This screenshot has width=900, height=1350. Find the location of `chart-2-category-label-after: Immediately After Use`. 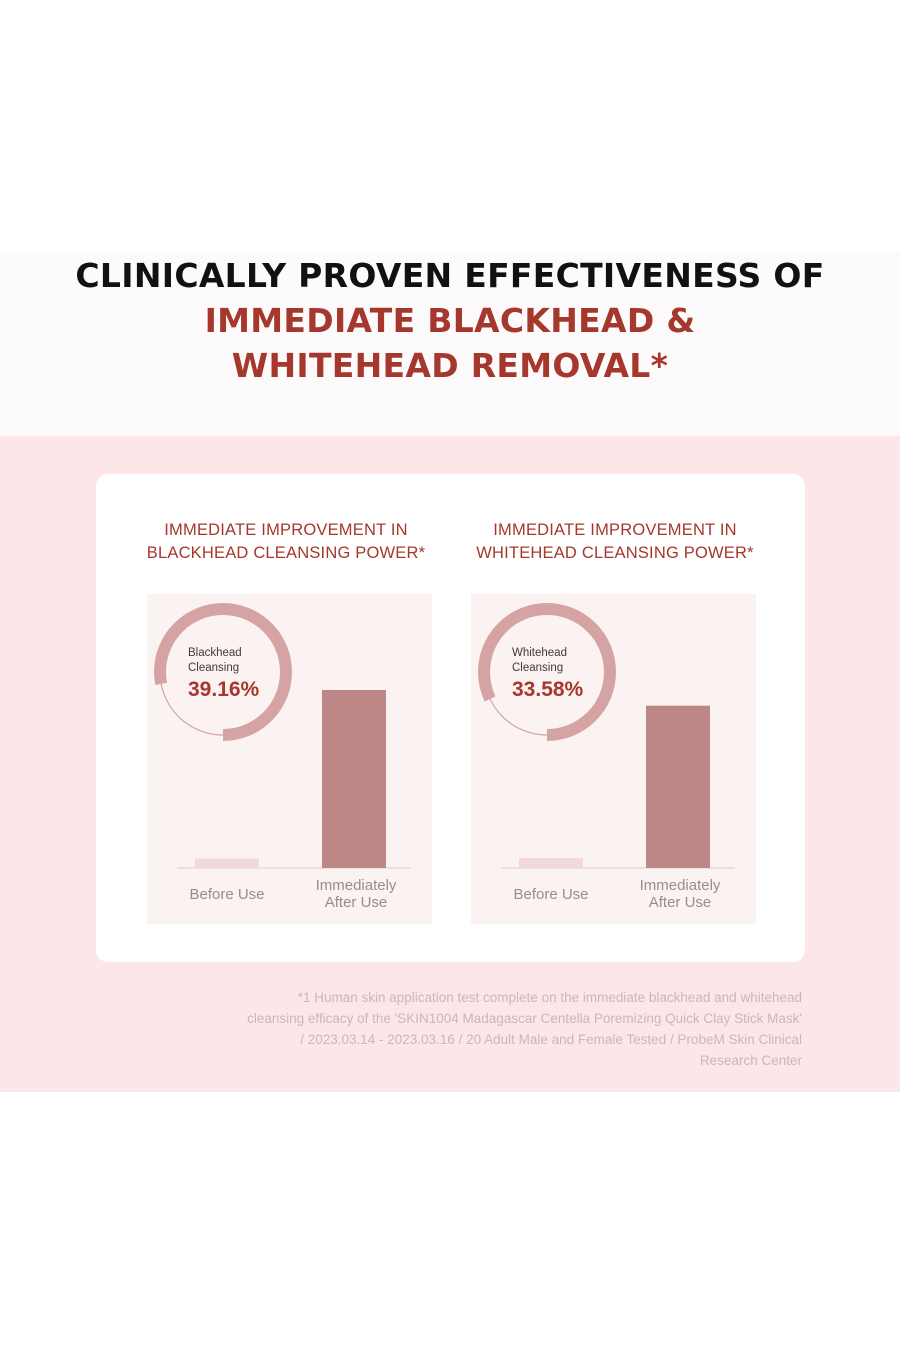

chart-2-category-label-after: Immediately After Use is located at coordinates (680, 894).